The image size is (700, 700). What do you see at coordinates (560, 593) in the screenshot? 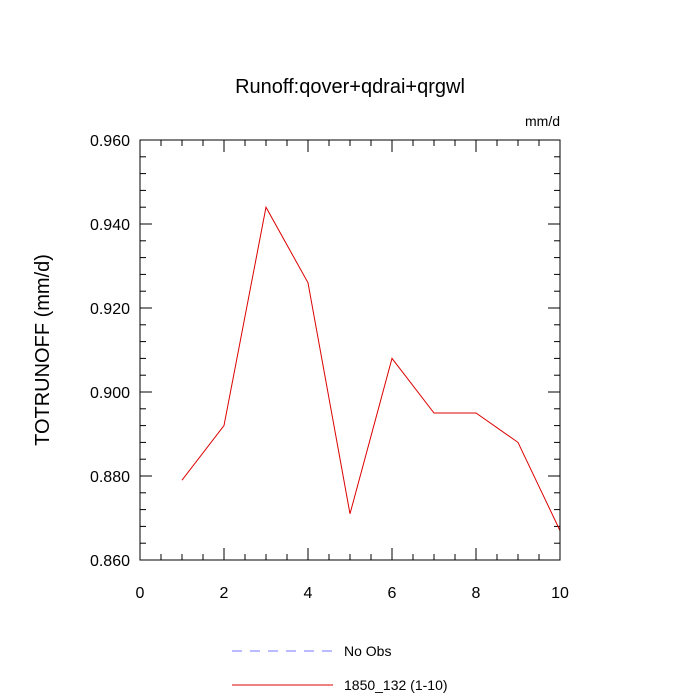
I see `x-tick-label: 10` at bounding box center [560, 593].